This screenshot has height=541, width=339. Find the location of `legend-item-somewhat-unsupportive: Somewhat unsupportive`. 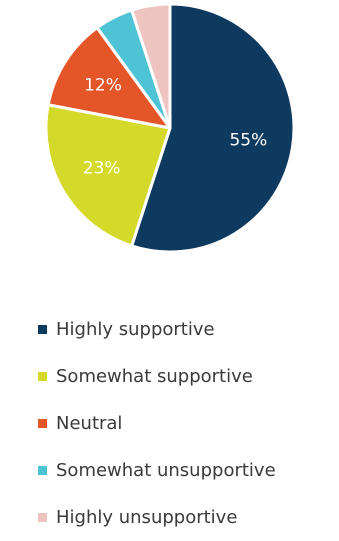

legend-item-somewhat-unsupportive: Somewhat unsupportive is located at coordinates (157, 470).